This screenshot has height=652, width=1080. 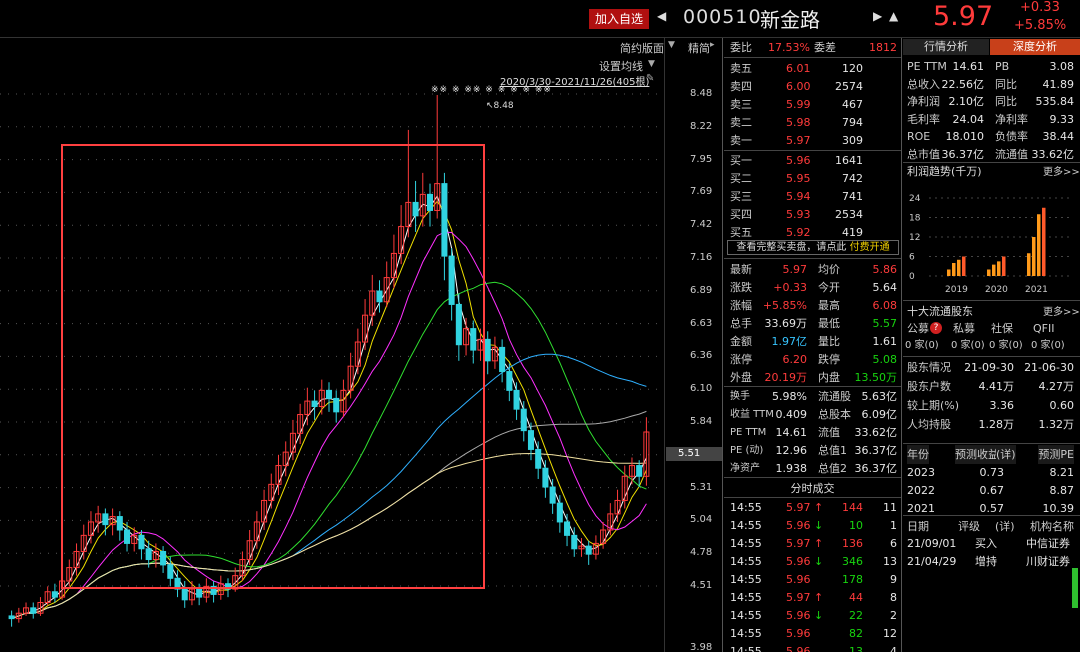 What do you see at coordinates (791, 414) in the screenshot?
I see `quote-value: 0.409` at bounding box center [791, 414].